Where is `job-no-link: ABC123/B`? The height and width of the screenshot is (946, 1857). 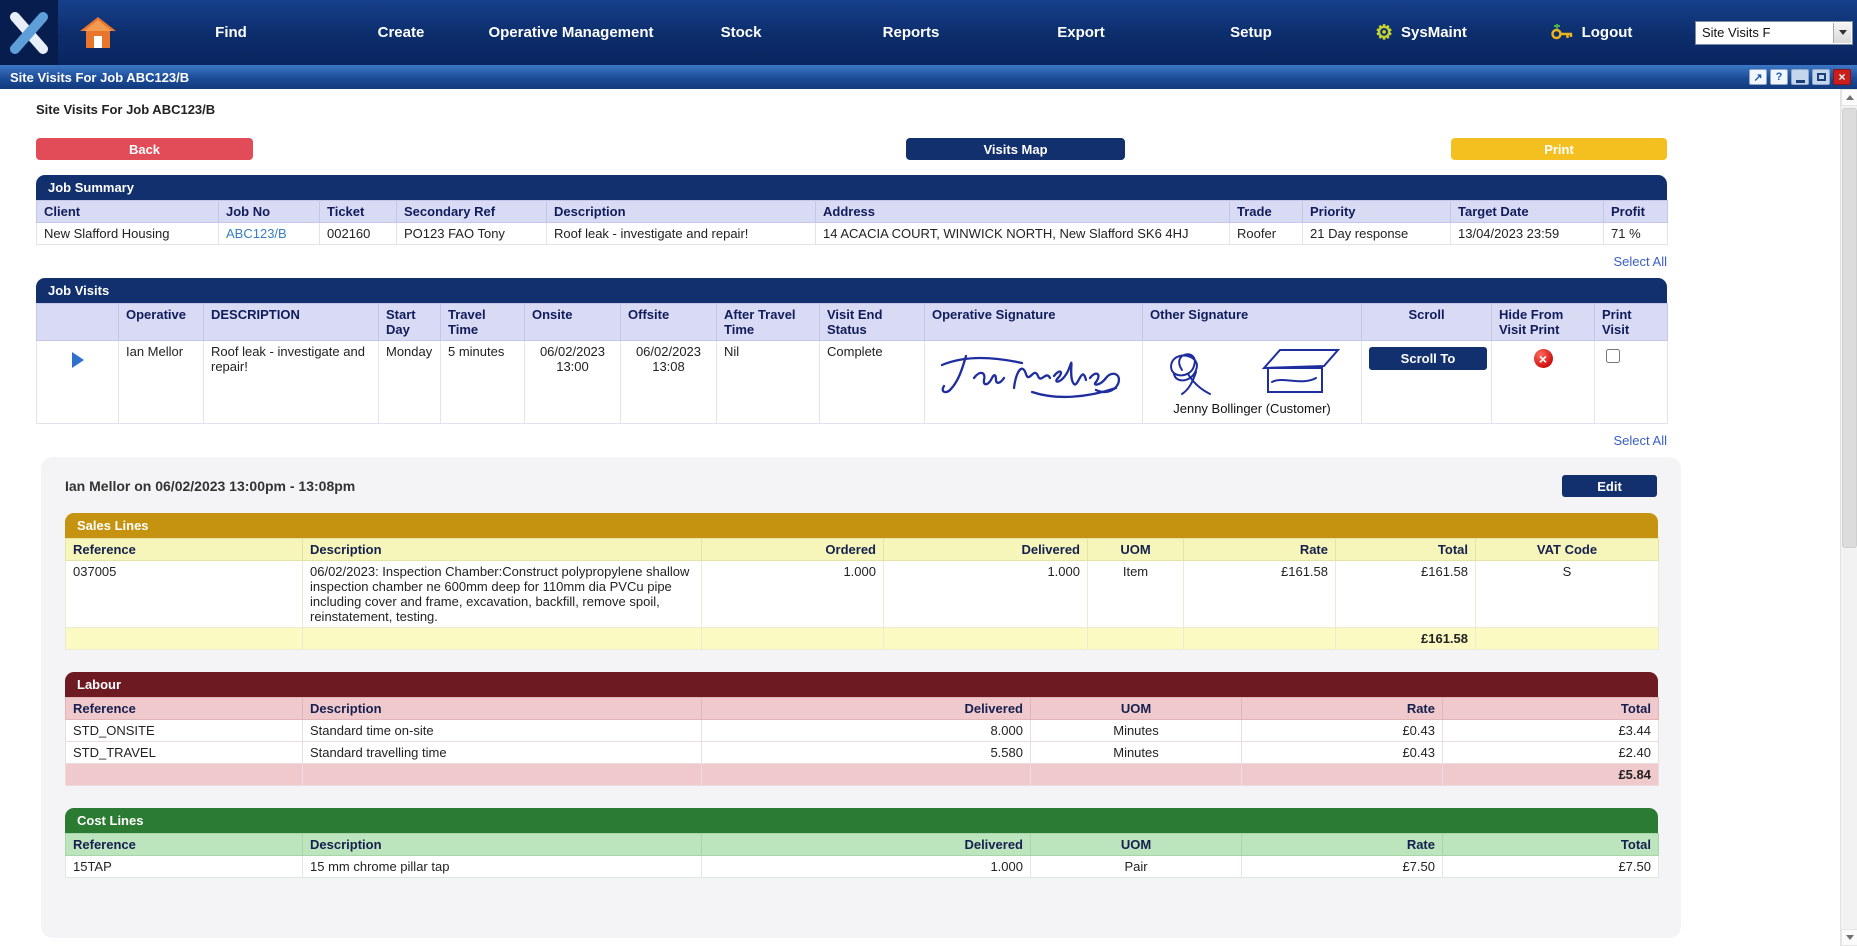
job-no-link: ABC123/B is located at coordinates (256, 233).